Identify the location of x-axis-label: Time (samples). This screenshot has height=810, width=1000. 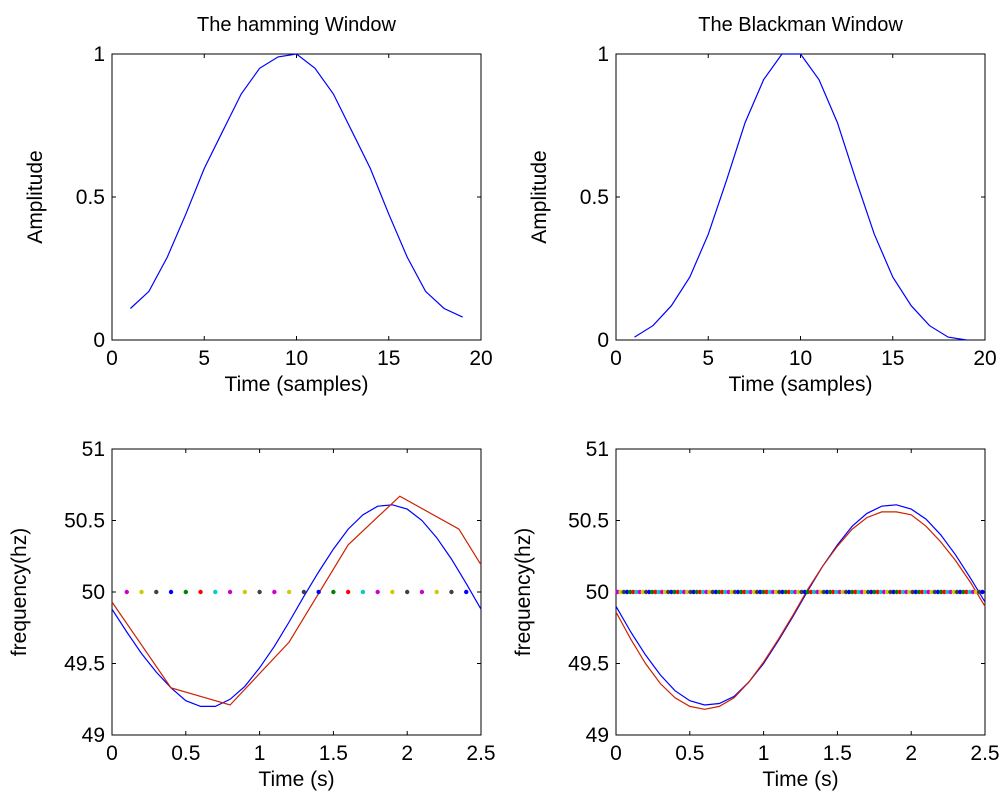
(801, 384).